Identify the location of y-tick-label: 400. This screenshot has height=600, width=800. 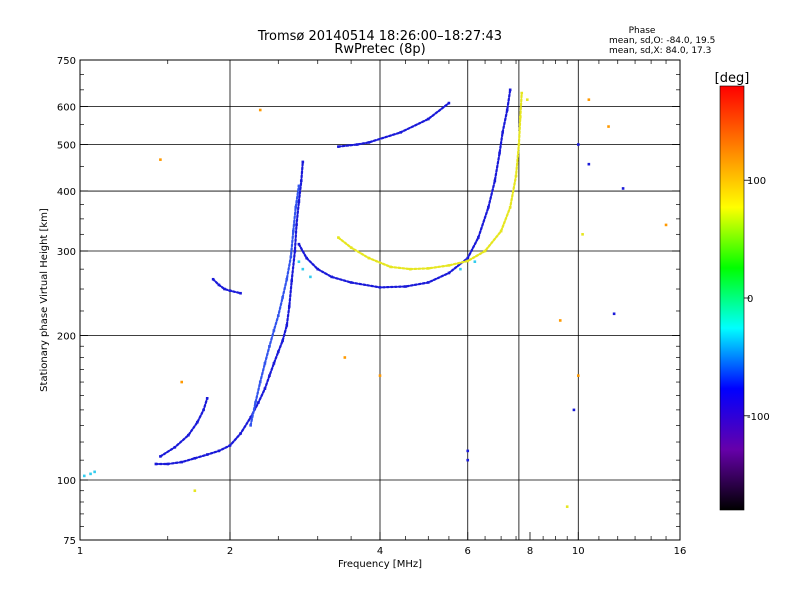
(66, 192).